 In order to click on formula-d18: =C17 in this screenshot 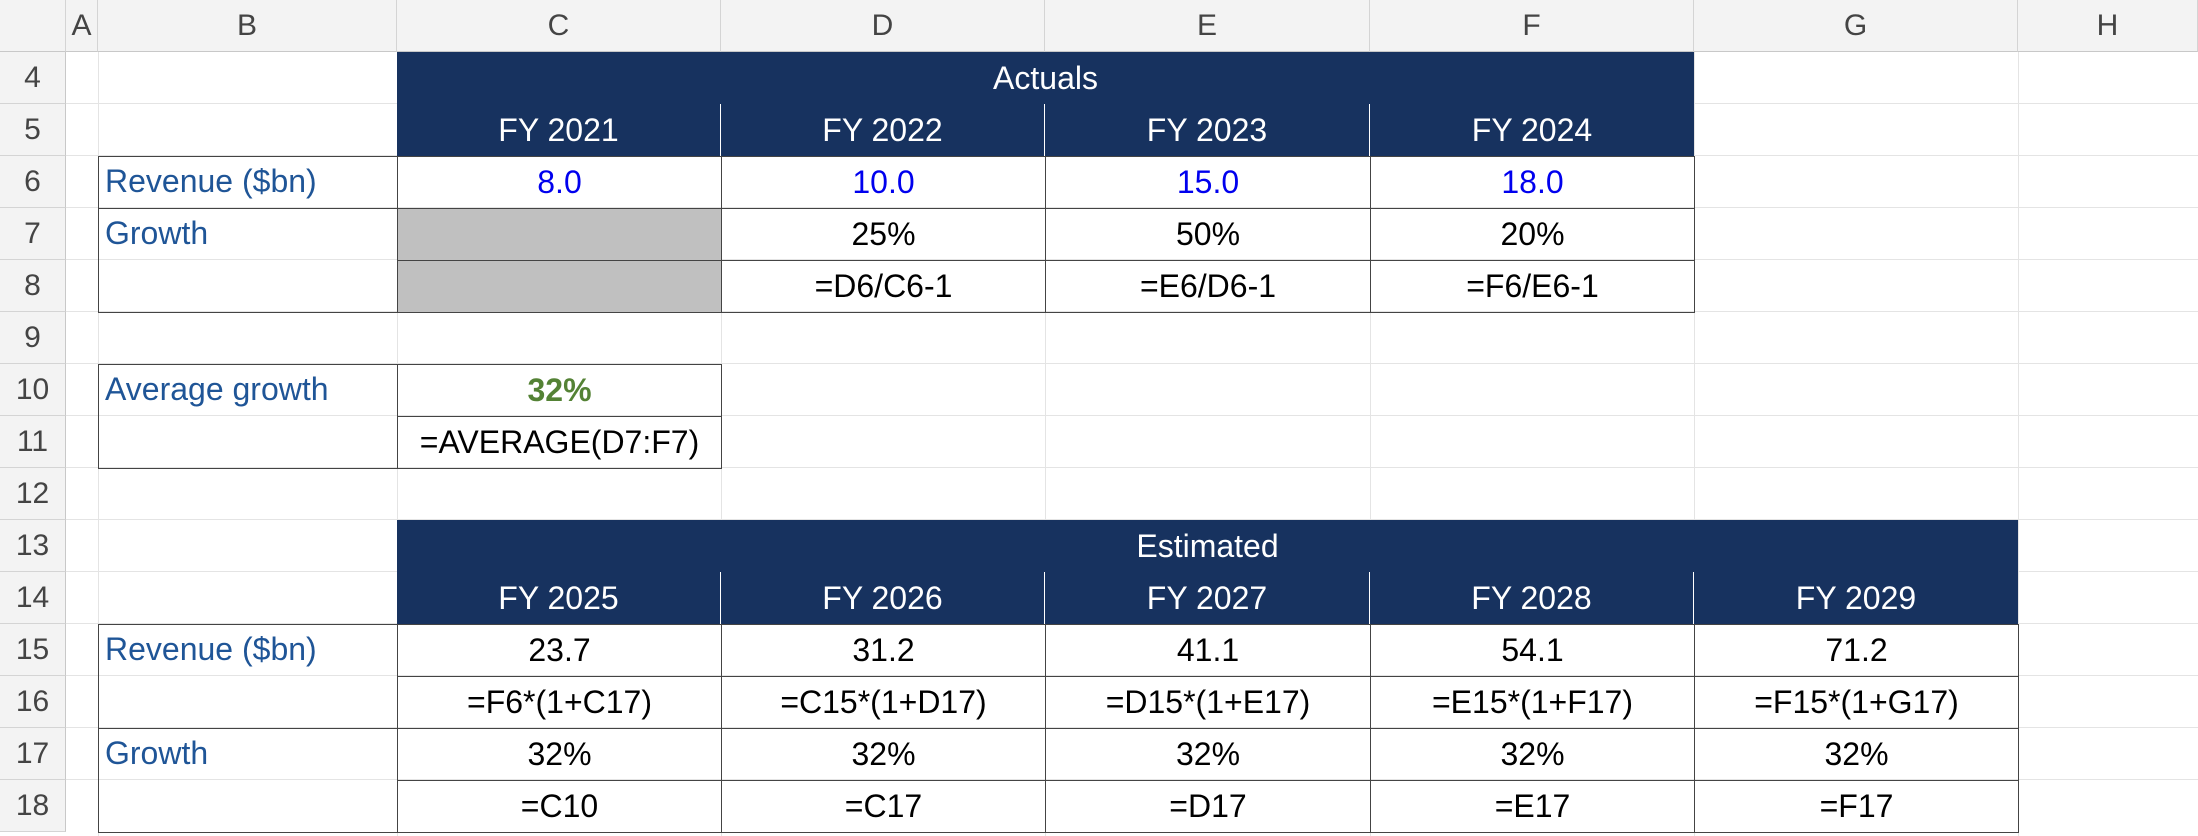, I will do `click(883, 806)`.